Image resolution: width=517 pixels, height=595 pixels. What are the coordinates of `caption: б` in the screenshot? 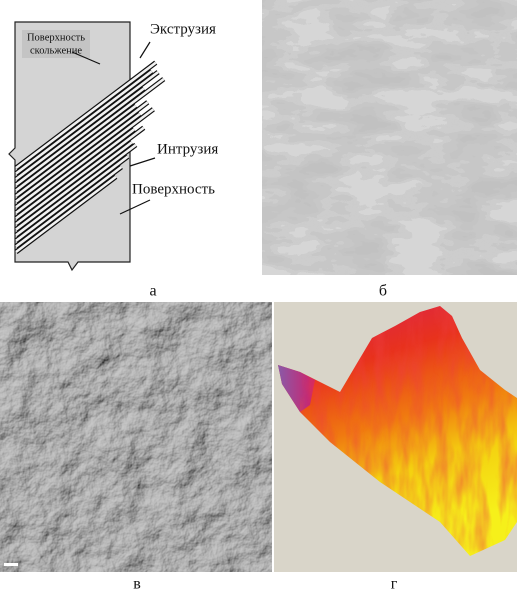 It's located at (383, 291).